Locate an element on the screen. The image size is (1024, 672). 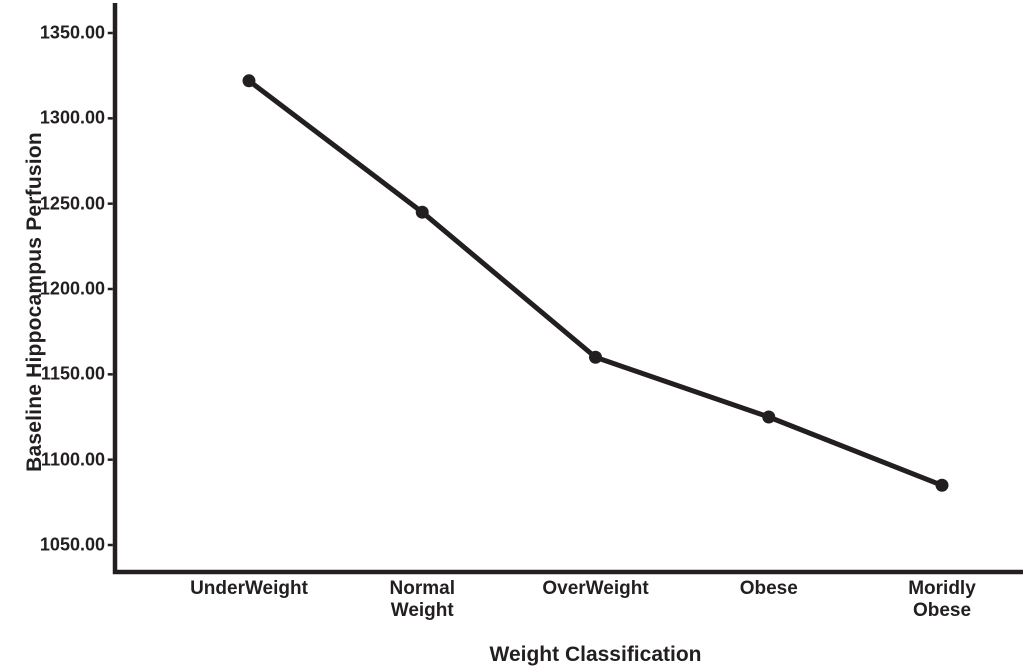
y-tick-label: 1150.00 is located at coordinates (72, 373).